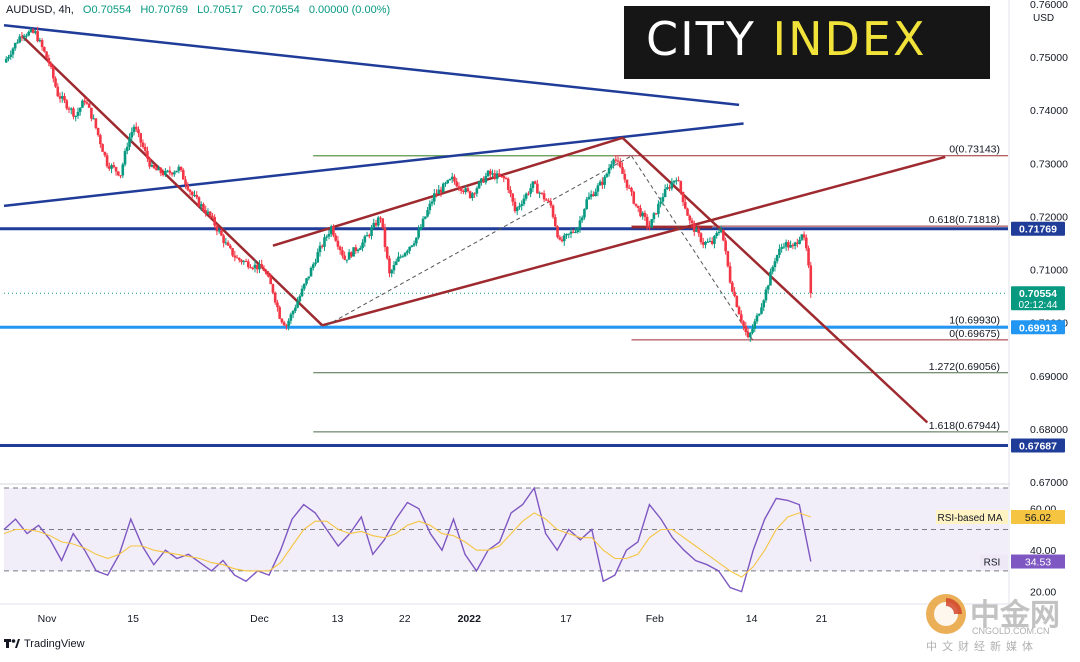 The image size is (1080, 662). Describe the element at coordinates (373, 165) in the screenshot. I see `trendline` at that location.